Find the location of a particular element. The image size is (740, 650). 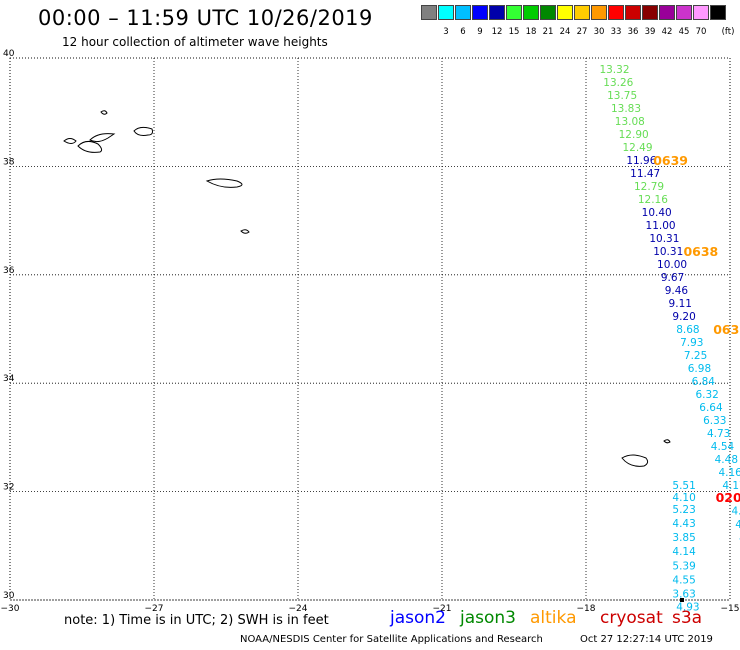

lon-tick-label: −30 is located at coordinates (10, 609).